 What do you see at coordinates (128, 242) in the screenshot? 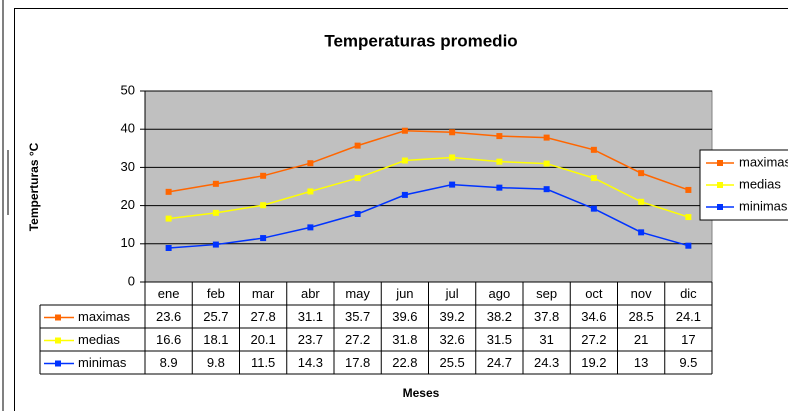
I see `y-tick-label: 10` at bounding box center [128, 242].